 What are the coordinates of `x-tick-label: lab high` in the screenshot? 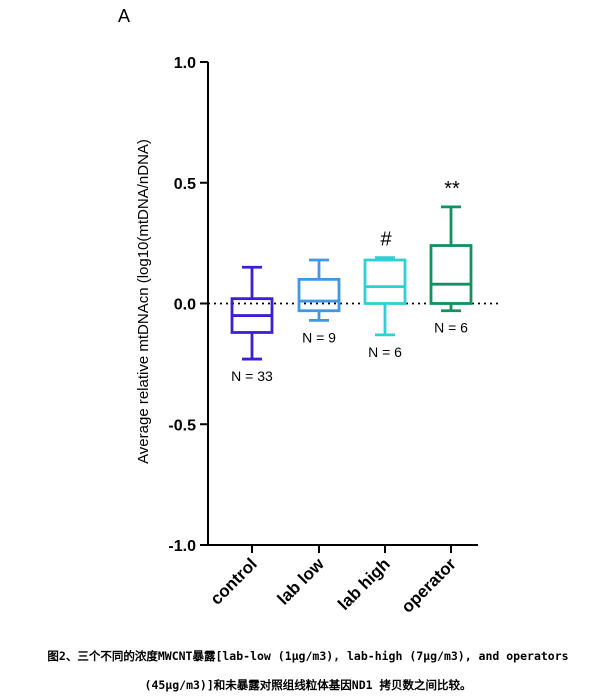 It's located at (364, 584).